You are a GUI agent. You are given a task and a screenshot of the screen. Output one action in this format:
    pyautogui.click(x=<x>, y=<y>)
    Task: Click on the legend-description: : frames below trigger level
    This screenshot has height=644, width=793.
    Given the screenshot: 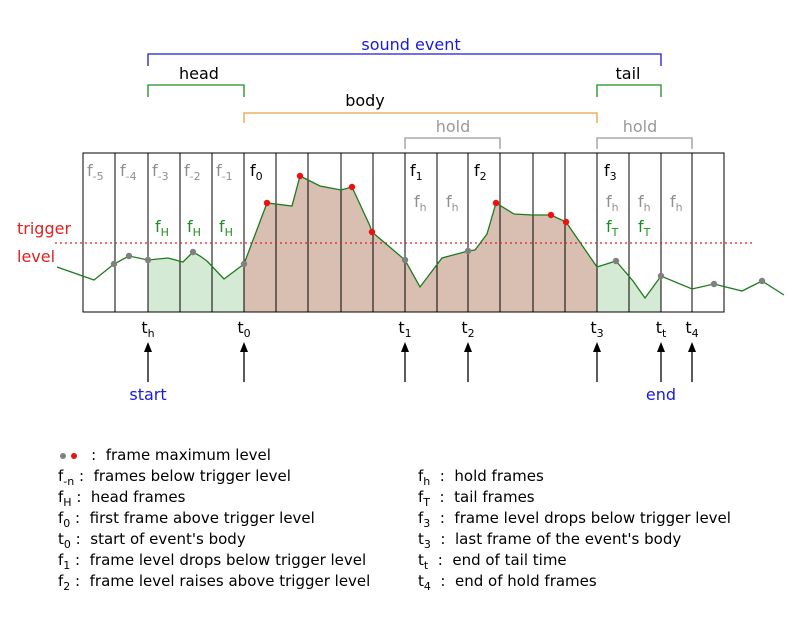 What is the action you would take?
    pyautogui.click(x=182, y=476)
    